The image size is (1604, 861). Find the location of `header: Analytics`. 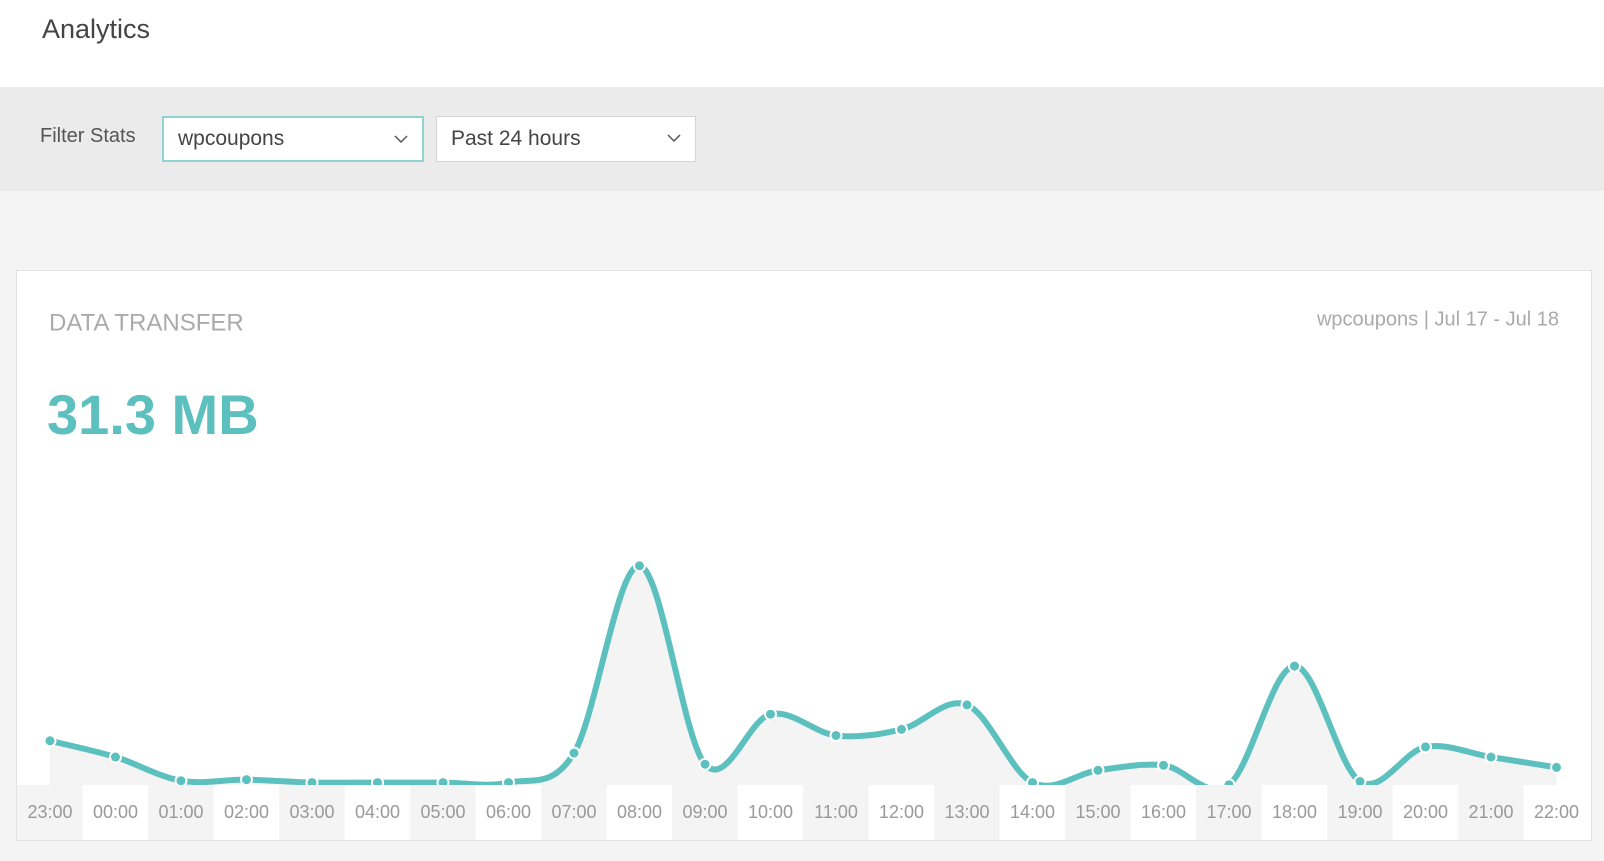

header: Analytics is located at coordinates (802, 43).